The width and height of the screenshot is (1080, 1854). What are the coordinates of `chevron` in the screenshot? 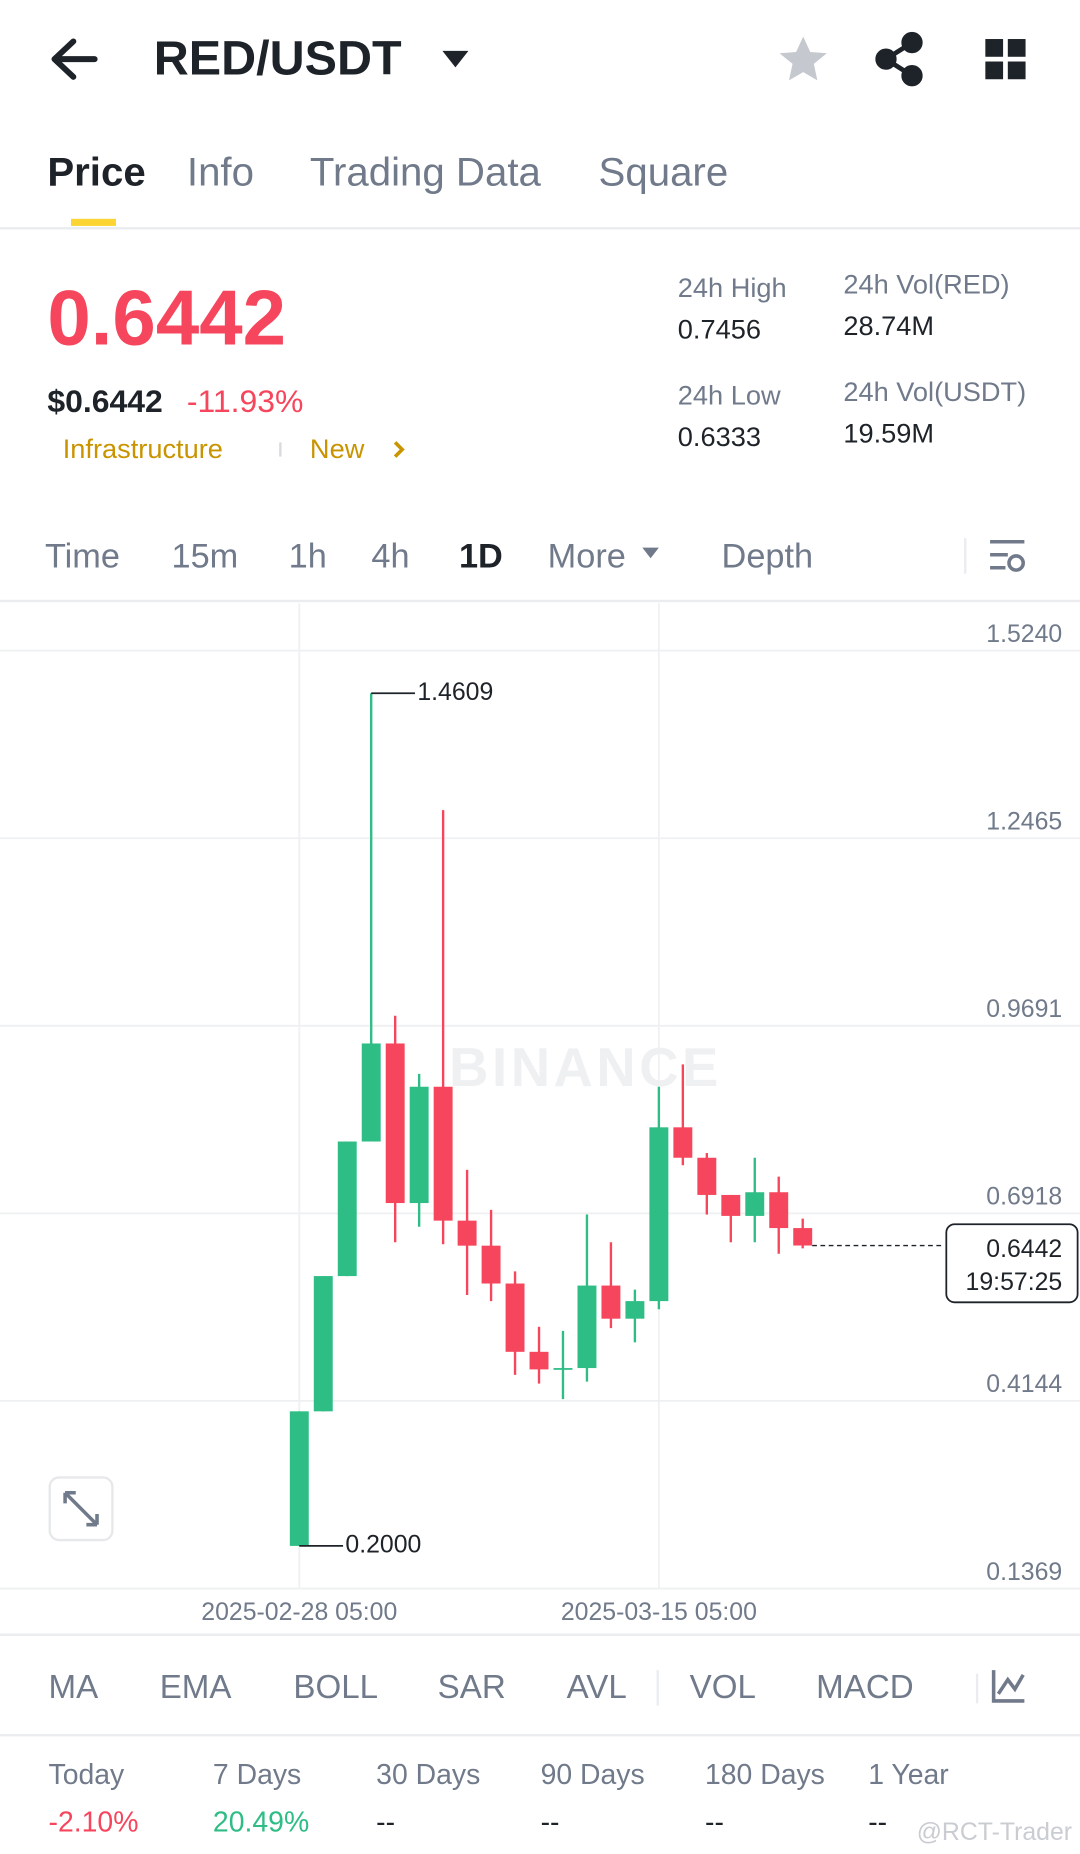 It's located at (399, 449).